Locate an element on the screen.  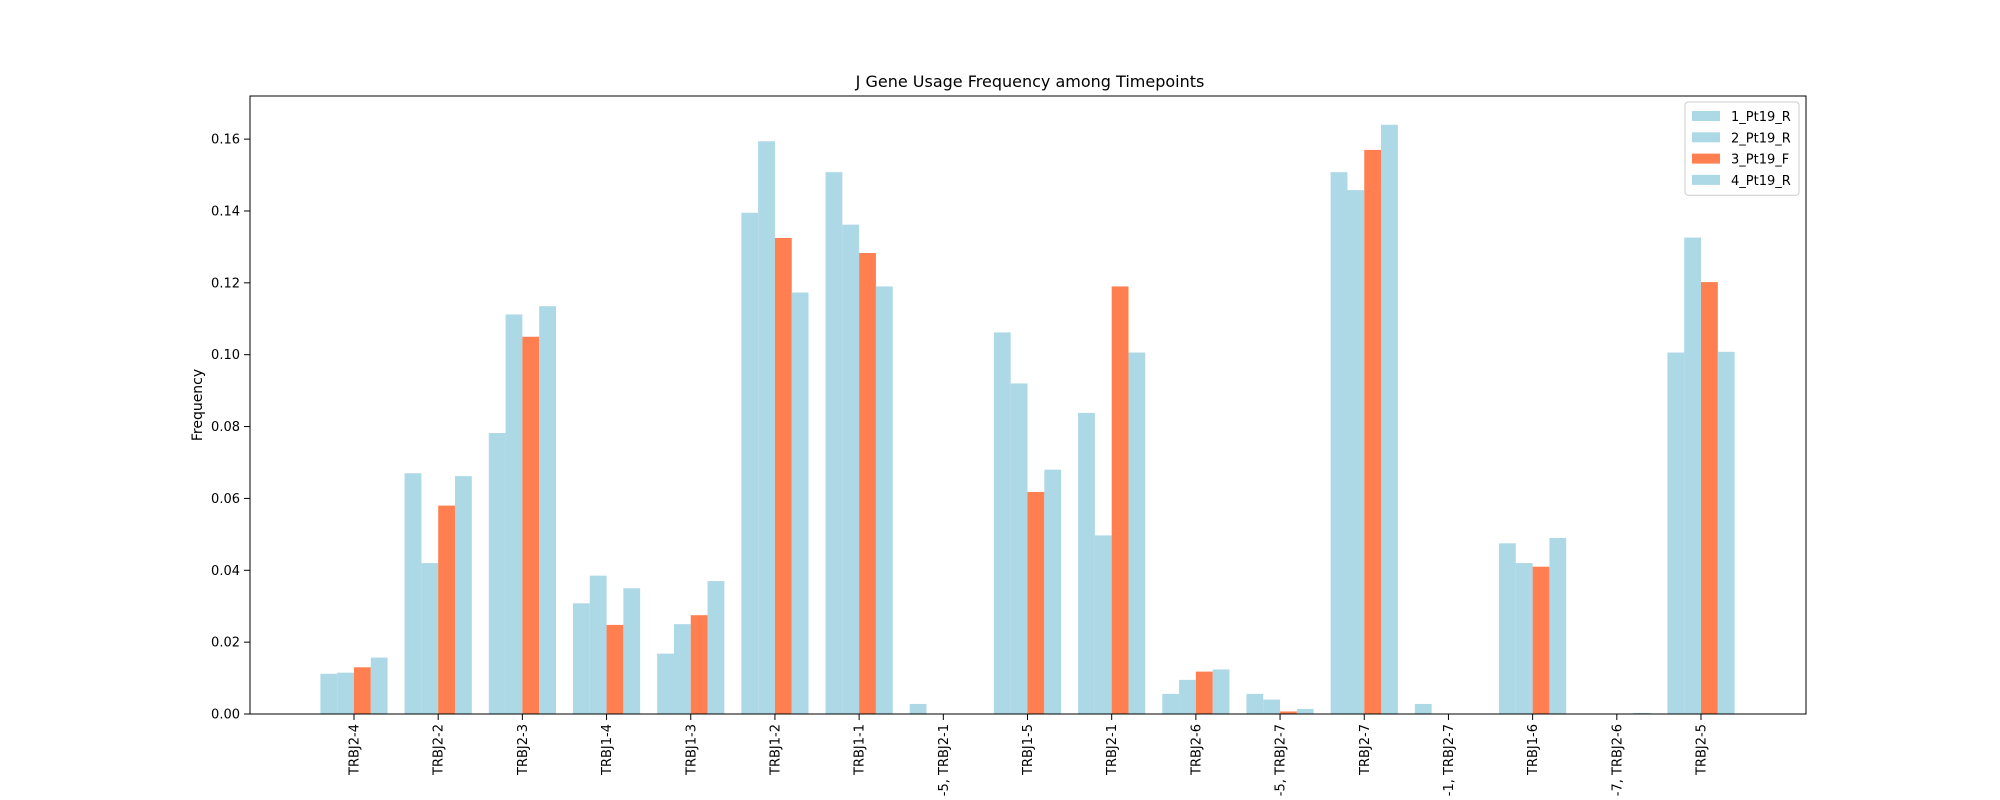
x-tick-label: TRBJ2-6 is located at coordinates (1196, 750).